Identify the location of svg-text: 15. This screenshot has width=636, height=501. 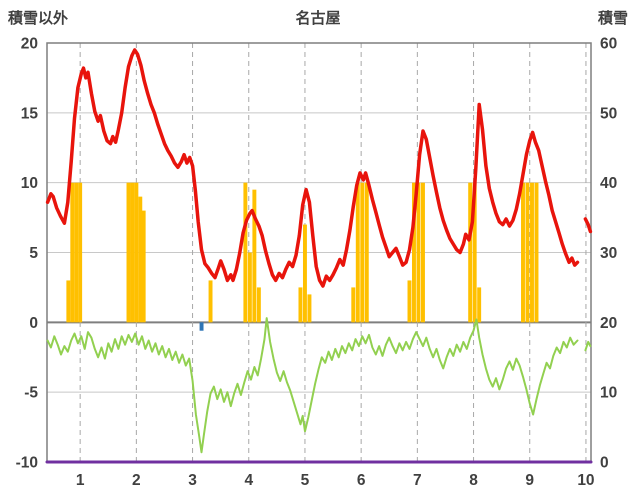
(30, 113).